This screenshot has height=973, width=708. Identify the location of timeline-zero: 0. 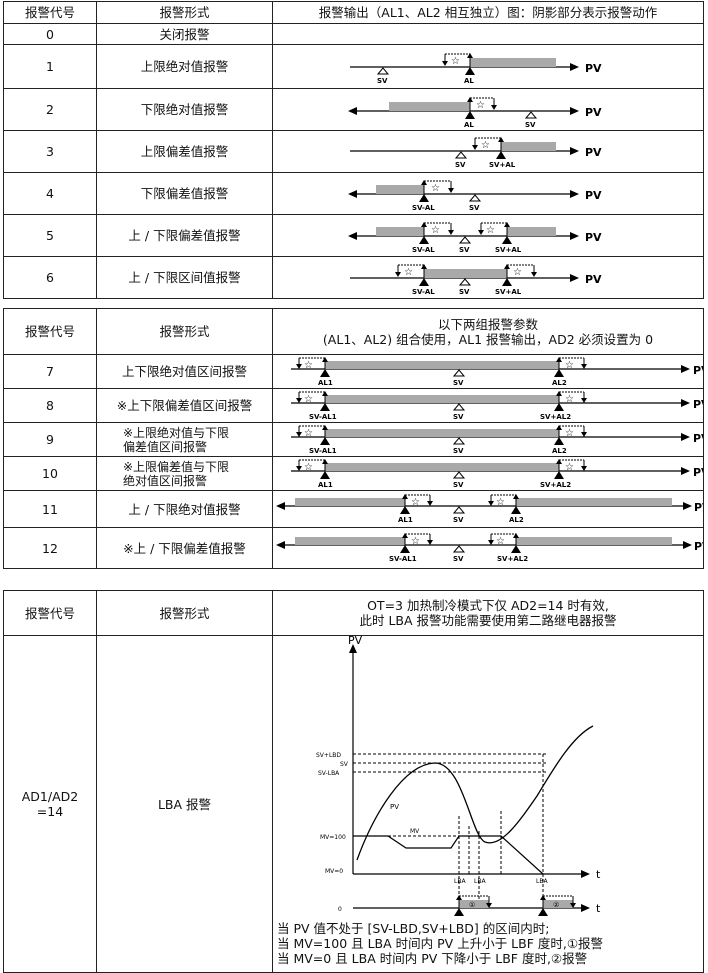
(340, 909).